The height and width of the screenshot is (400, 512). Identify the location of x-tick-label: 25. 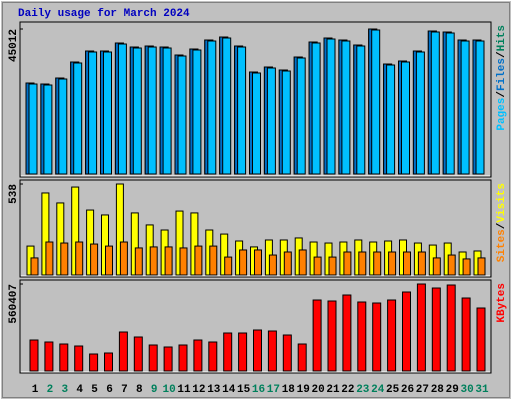
(393, 390).